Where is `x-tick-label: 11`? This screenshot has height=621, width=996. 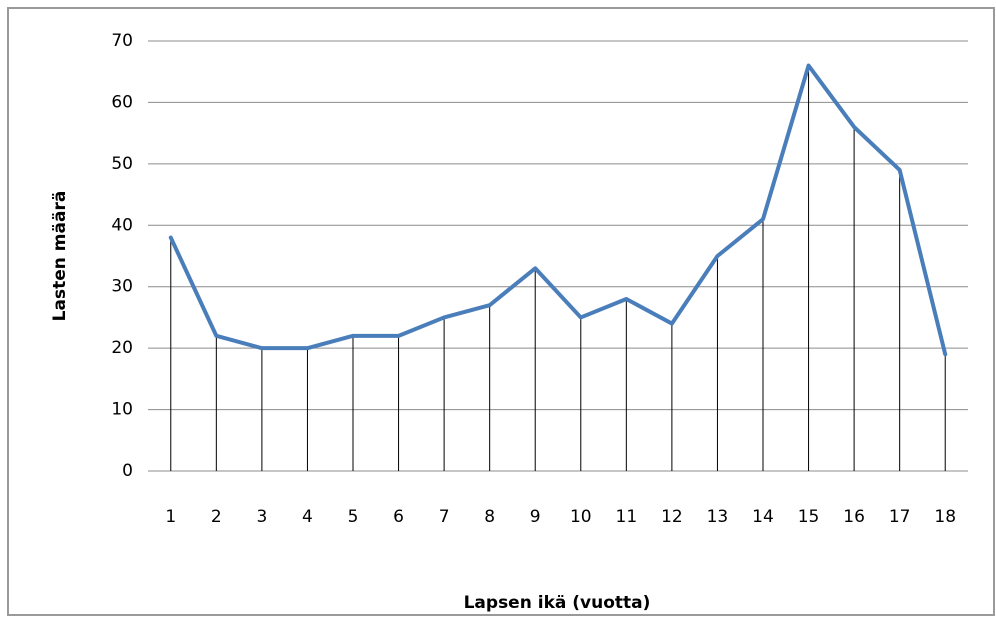
x-tick-label: 11 is located at coordinates (627, 517).